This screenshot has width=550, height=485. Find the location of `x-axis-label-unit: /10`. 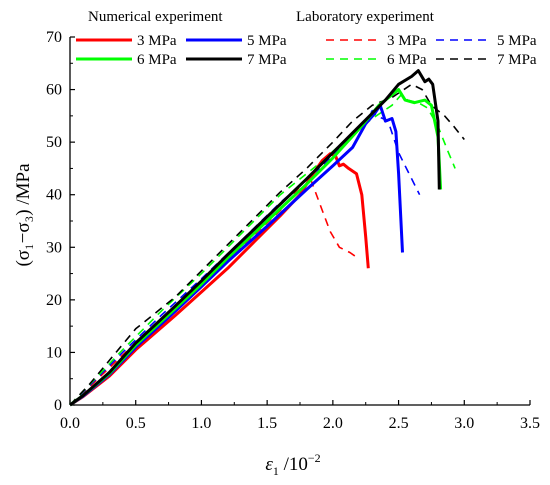

x-axis-label-unit: /10 is located at coordinates (293, 464).